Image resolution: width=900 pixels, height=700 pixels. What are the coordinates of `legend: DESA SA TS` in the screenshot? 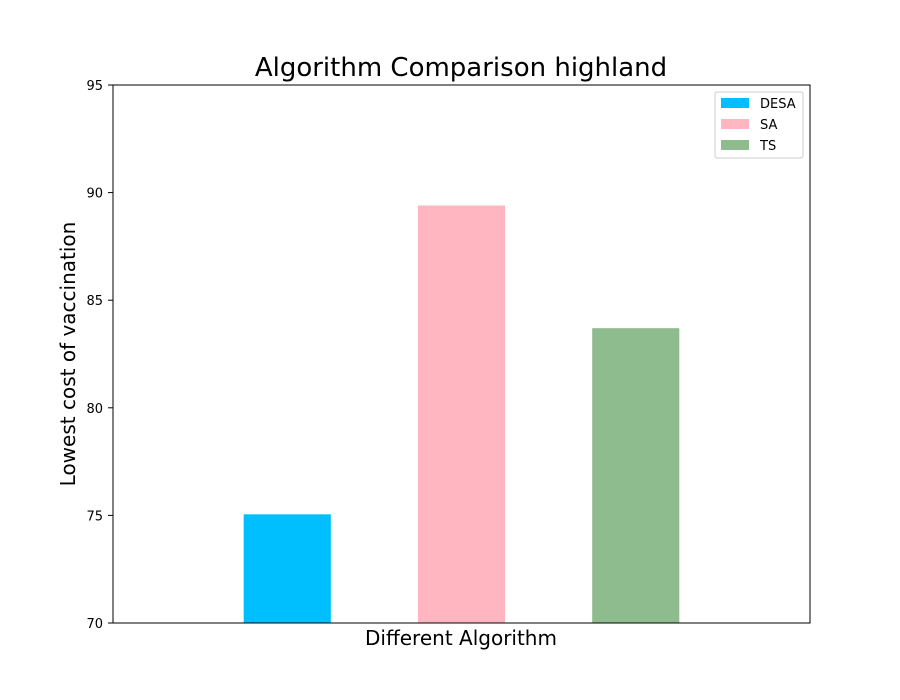 It's located at (759, 125).